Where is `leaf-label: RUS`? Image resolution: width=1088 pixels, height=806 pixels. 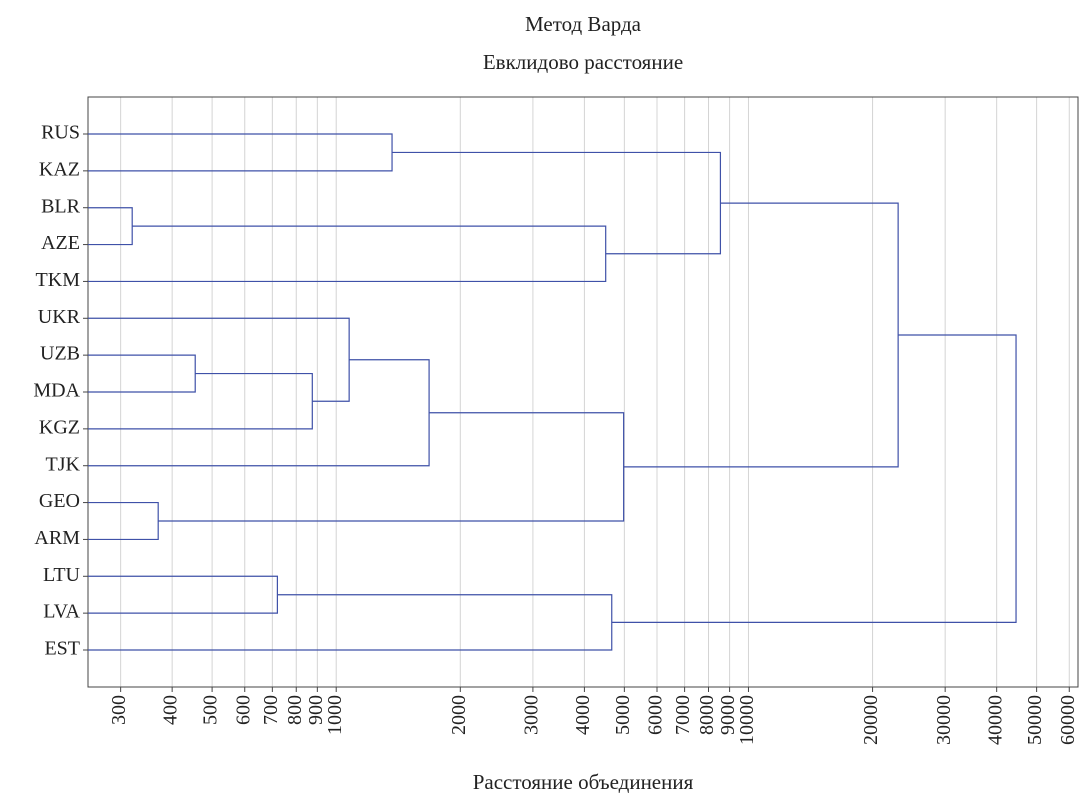
leaf-label: RUS is located at coordinates (60, 133).